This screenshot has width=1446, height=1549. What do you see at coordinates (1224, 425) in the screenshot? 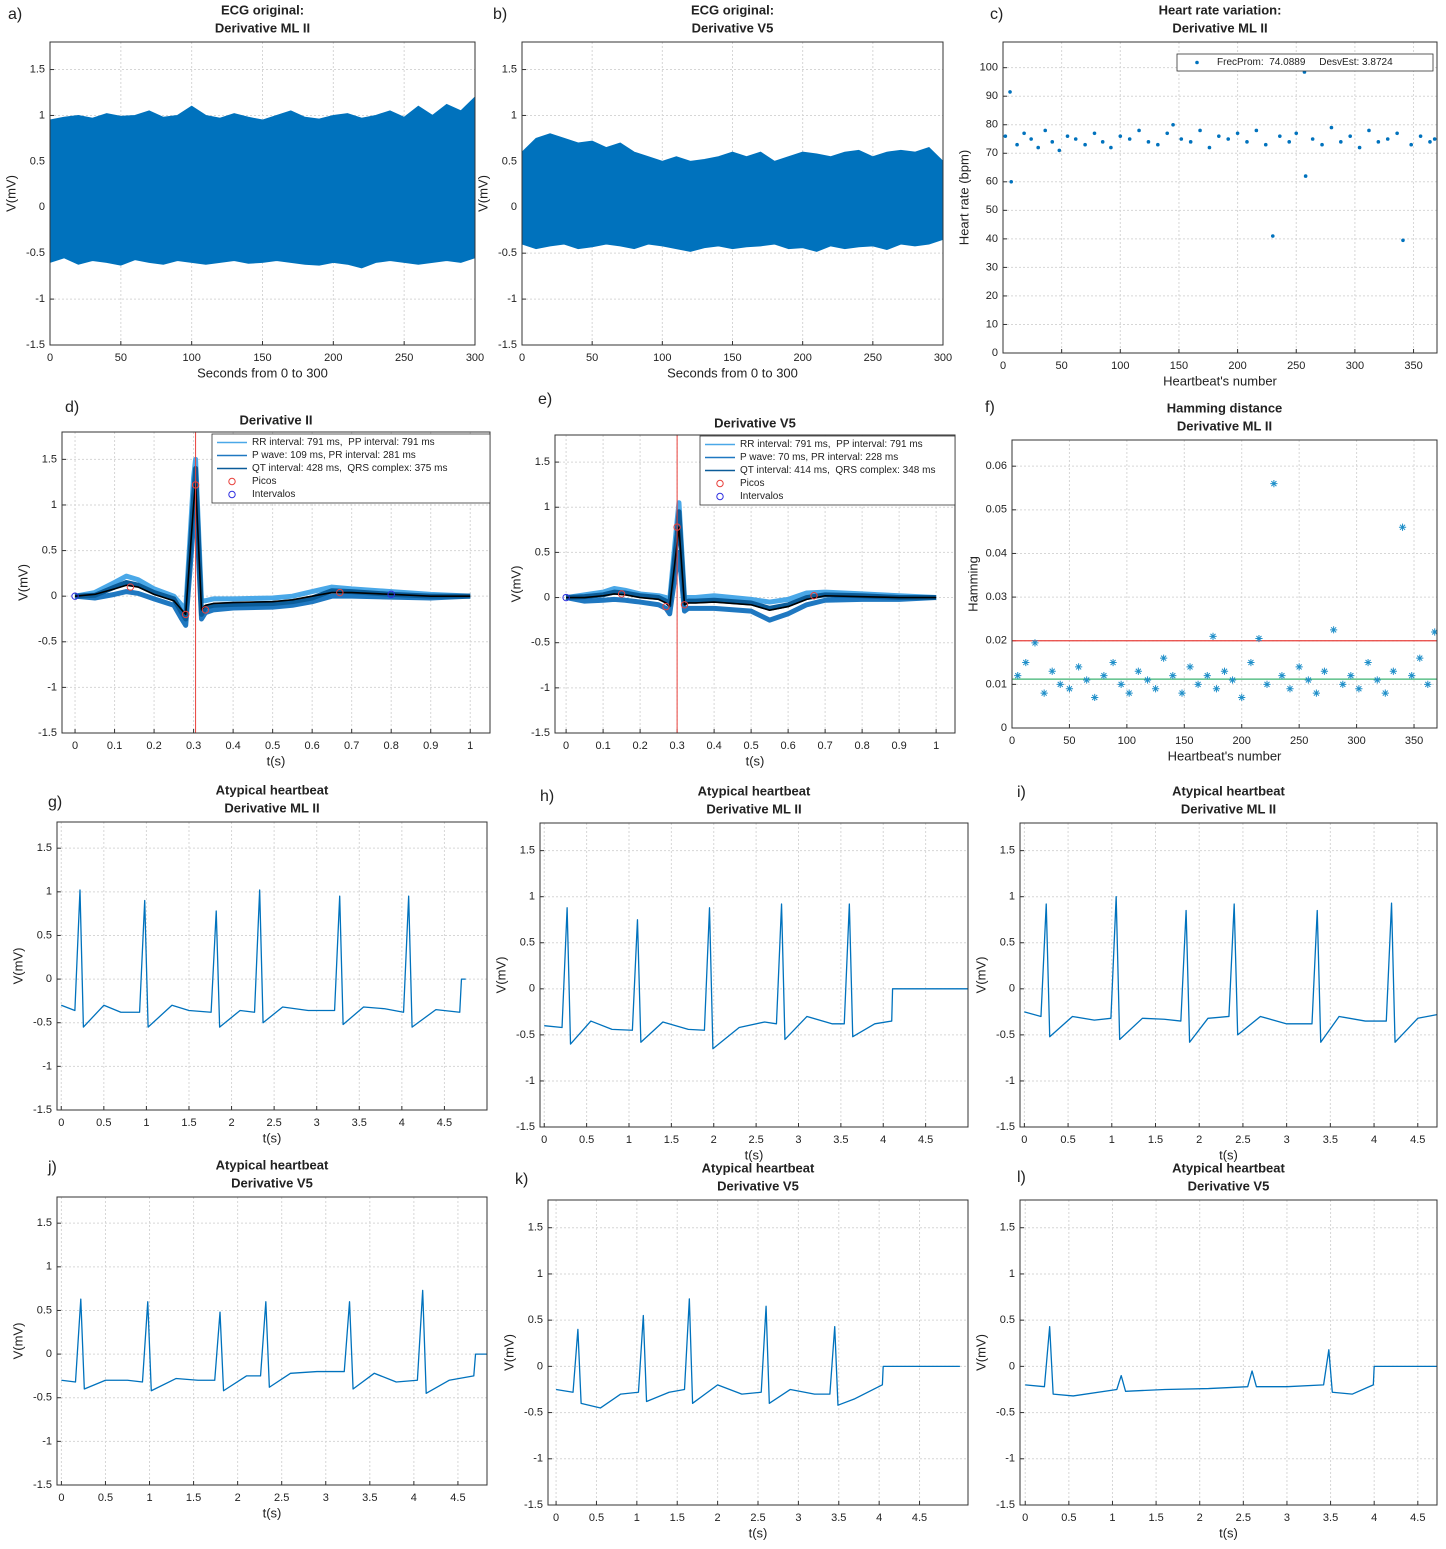
I see `chart-subtitle: Derivative ML II` at bounding box center [1224, 425].